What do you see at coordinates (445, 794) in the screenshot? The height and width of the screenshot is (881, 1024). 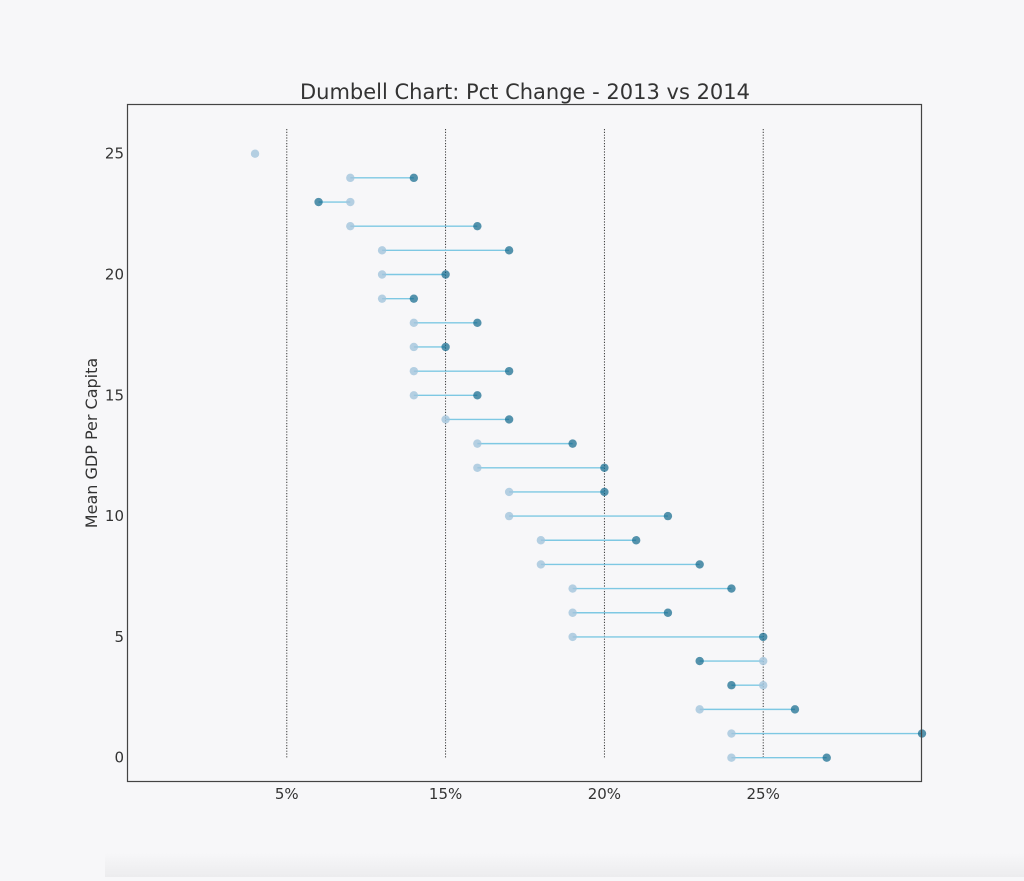 I see `x-tick-label-1: 15%` at bounding box center [445, 794].